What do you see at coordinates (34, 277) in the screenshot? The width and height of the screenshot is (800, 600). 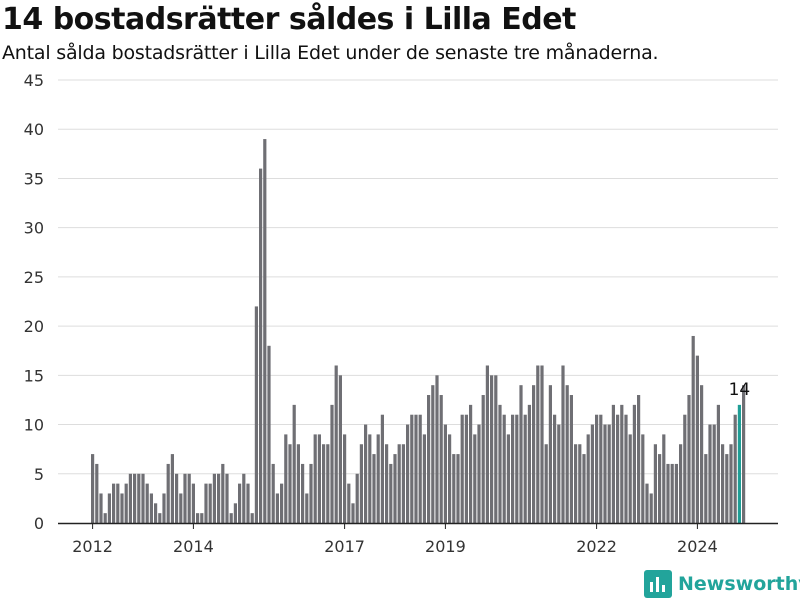 I see `y-tick-label: 25` at bounding box center [34, 277].